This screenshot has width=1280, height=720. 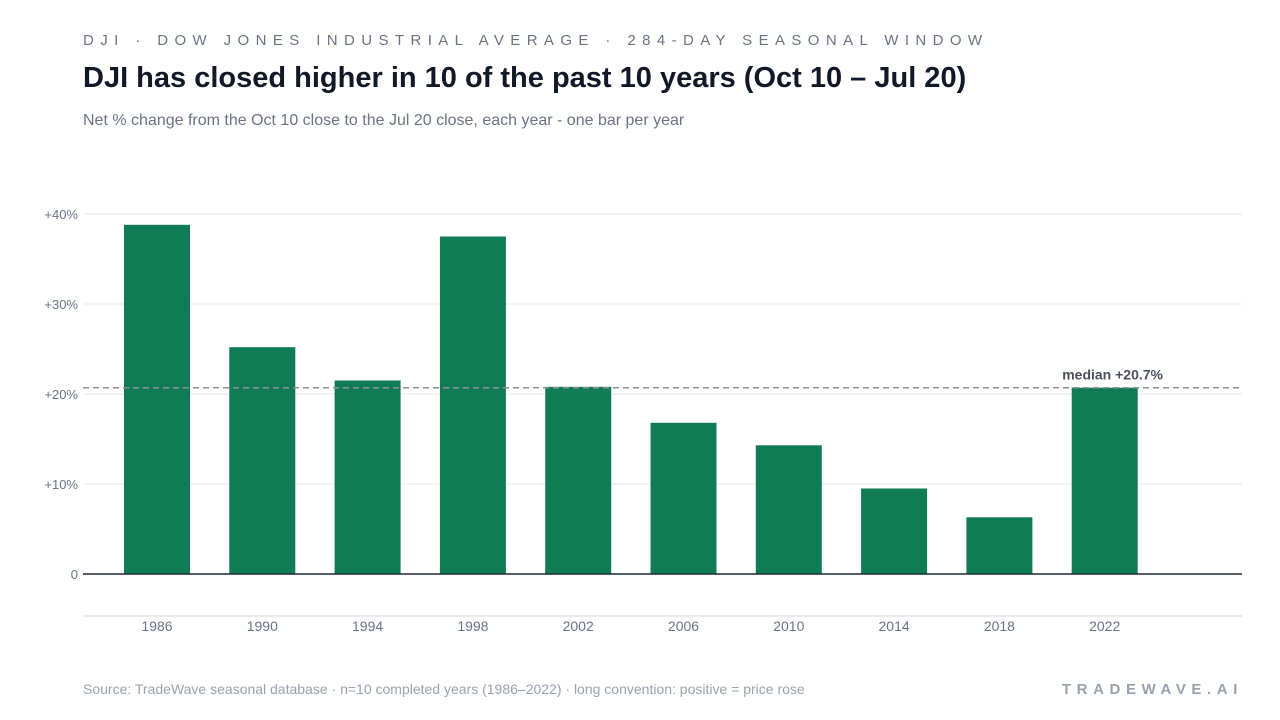 What do you see at coordinates (1152, 689) in the screenshot?
I see `brand-logo-text: TRADEWAVE.AI` at bounding box center [1152, 689].